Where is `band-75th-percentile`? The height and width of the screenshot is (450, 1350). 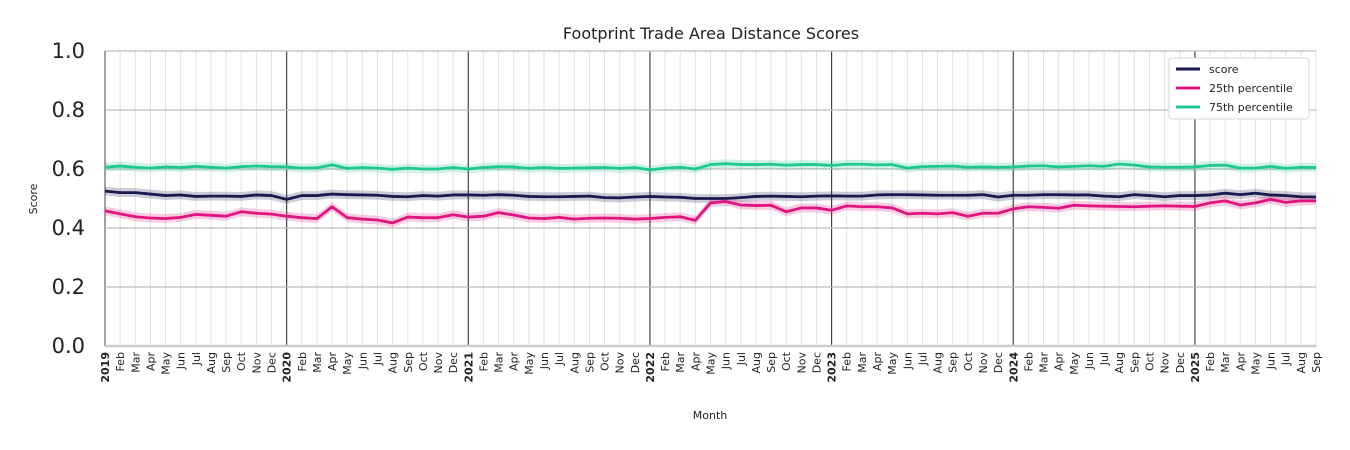 band-75th-percentile is located at coordinates (710, 167).